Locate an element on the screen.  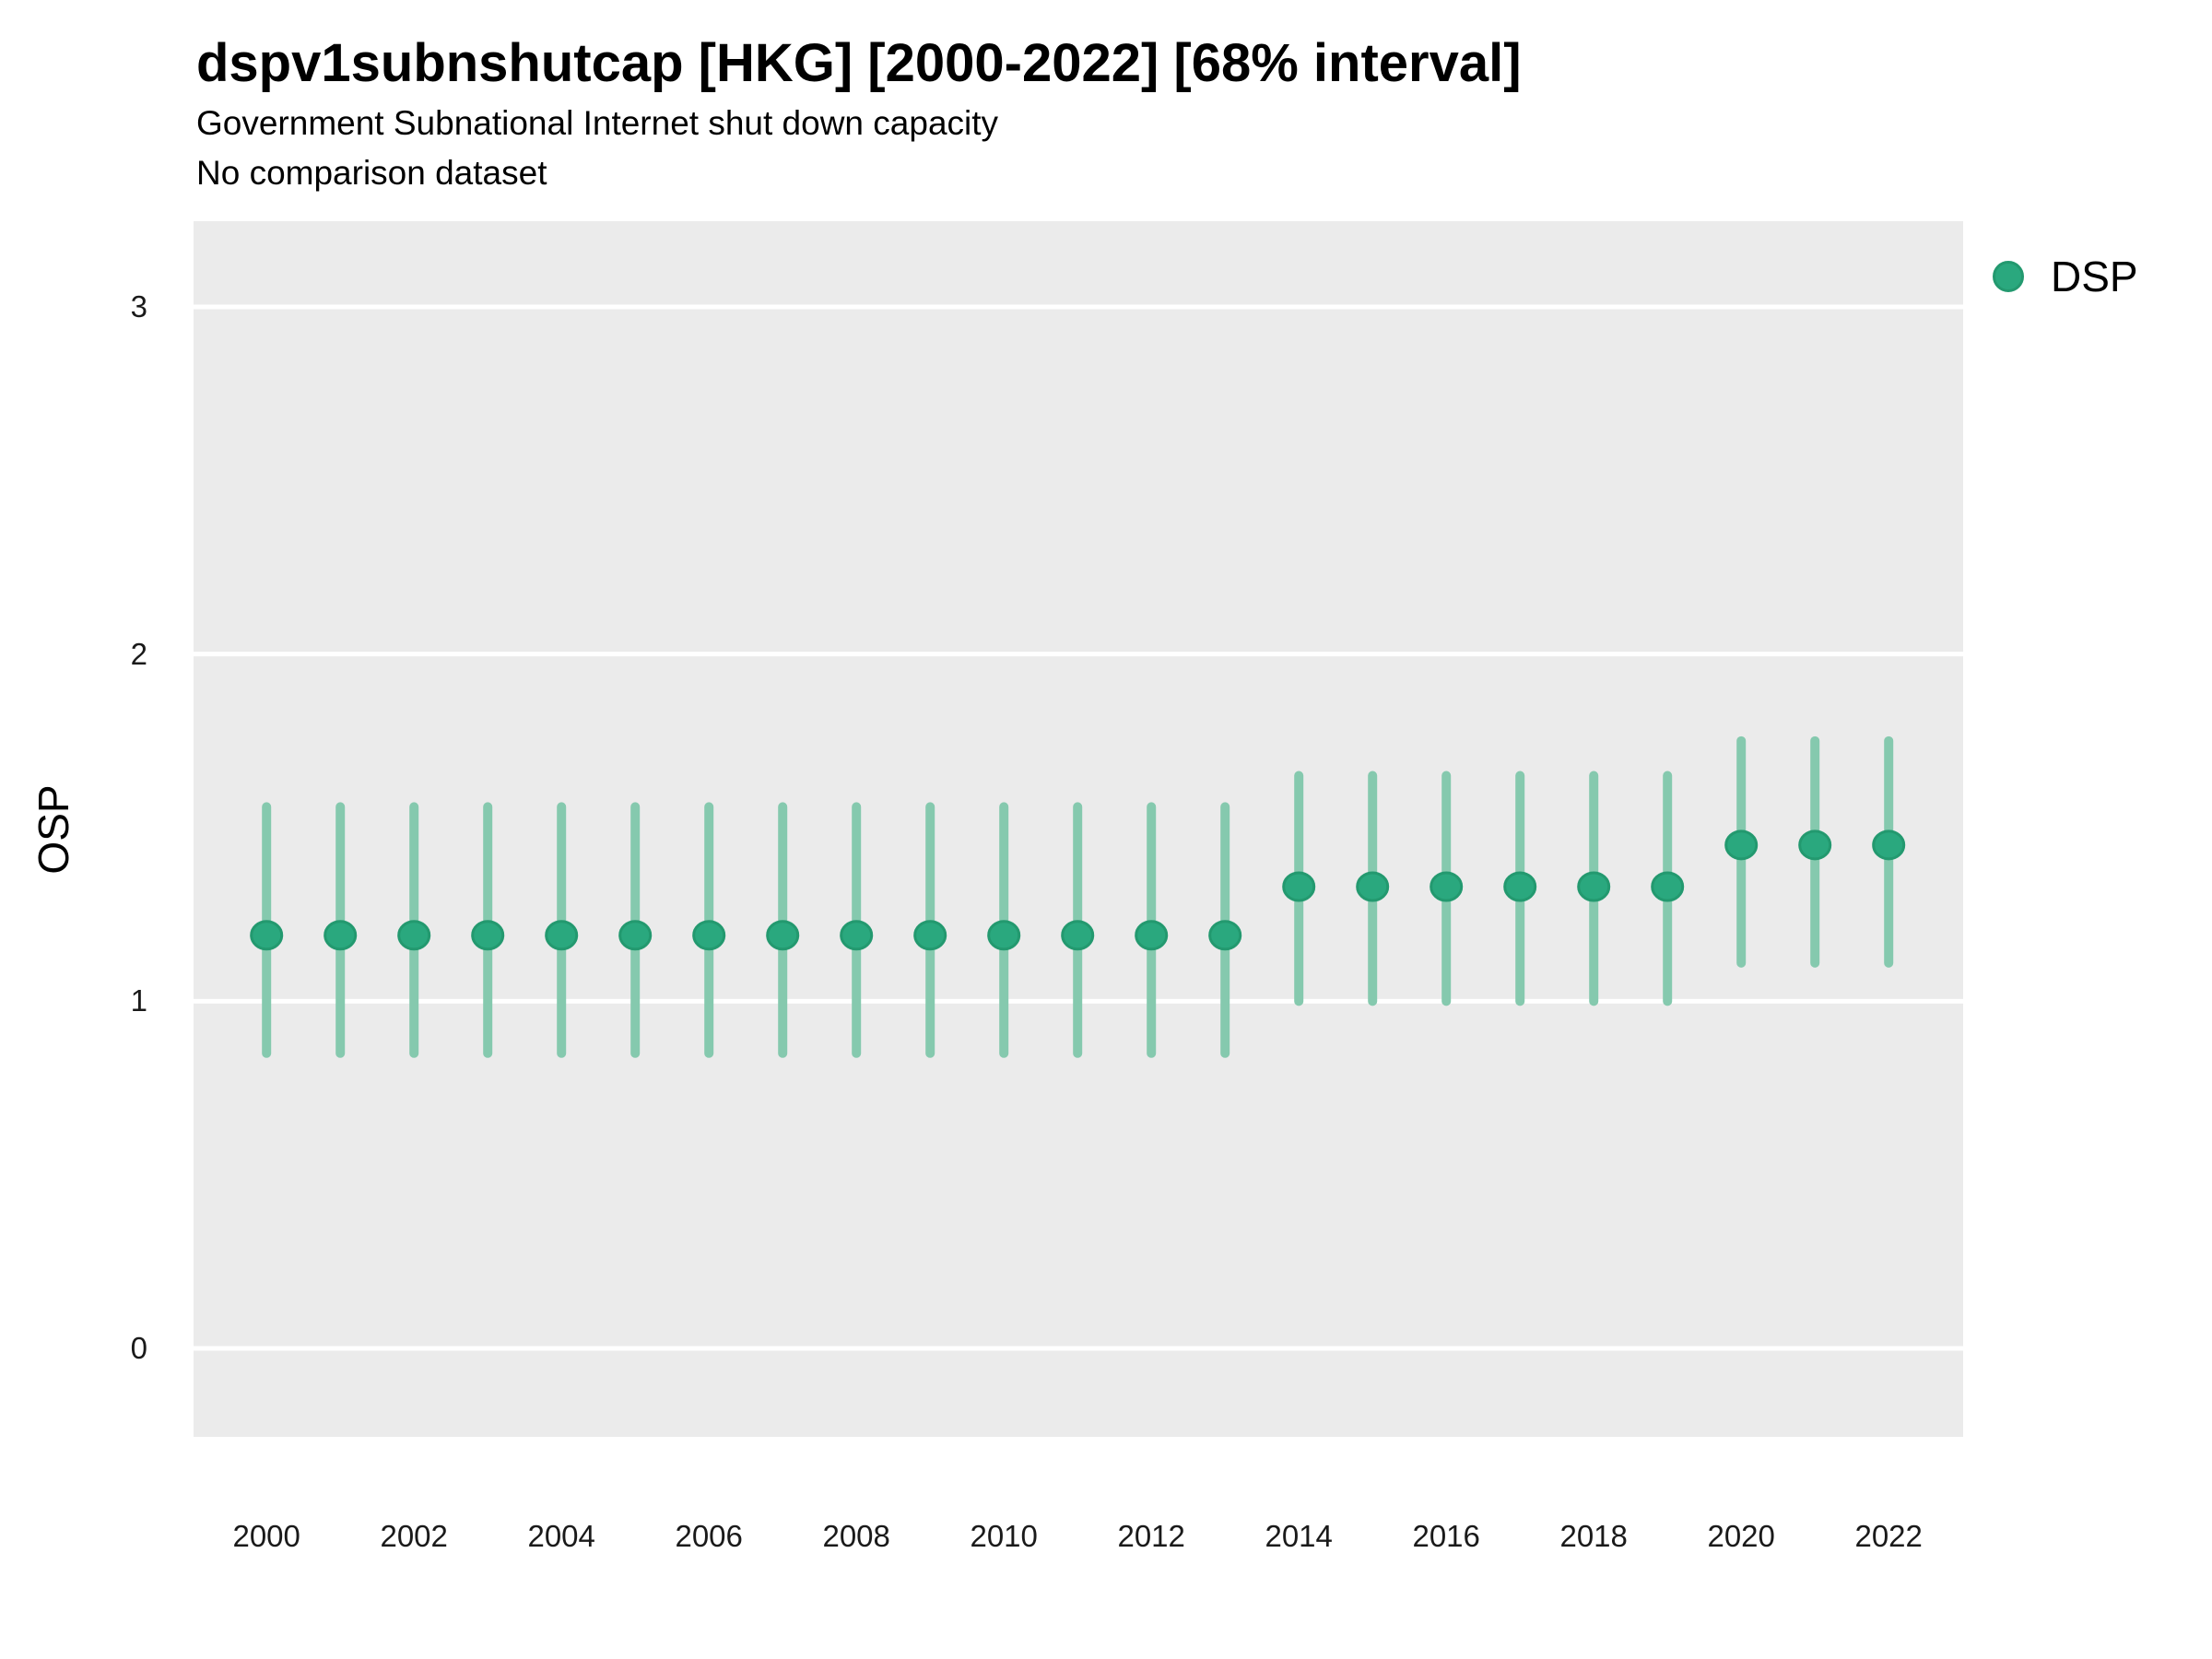
data-point-2007 is located at coordinates (783, 935).